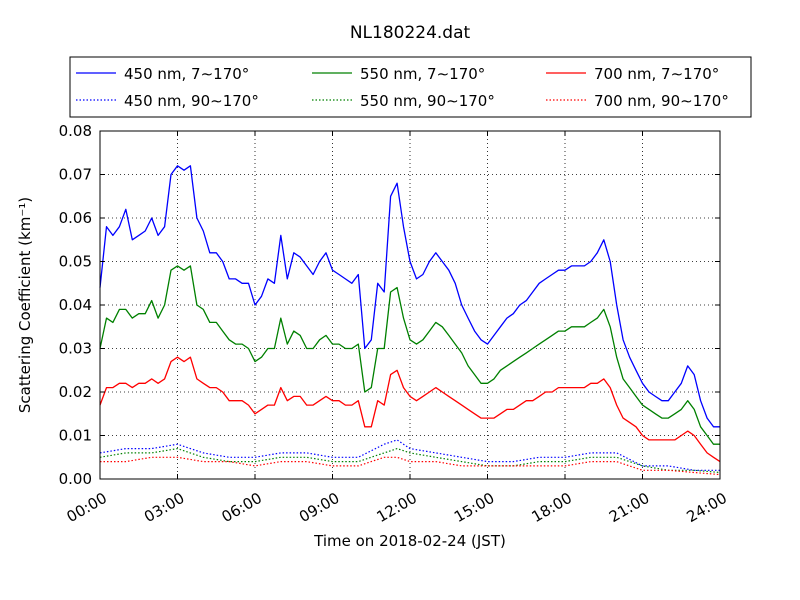 This screenshot has width=800, height=600. What do you see at coordinates (410, 33) in the screenshot?
I see `chart-title: NL180224.dat` at bounding box center [410, 33].